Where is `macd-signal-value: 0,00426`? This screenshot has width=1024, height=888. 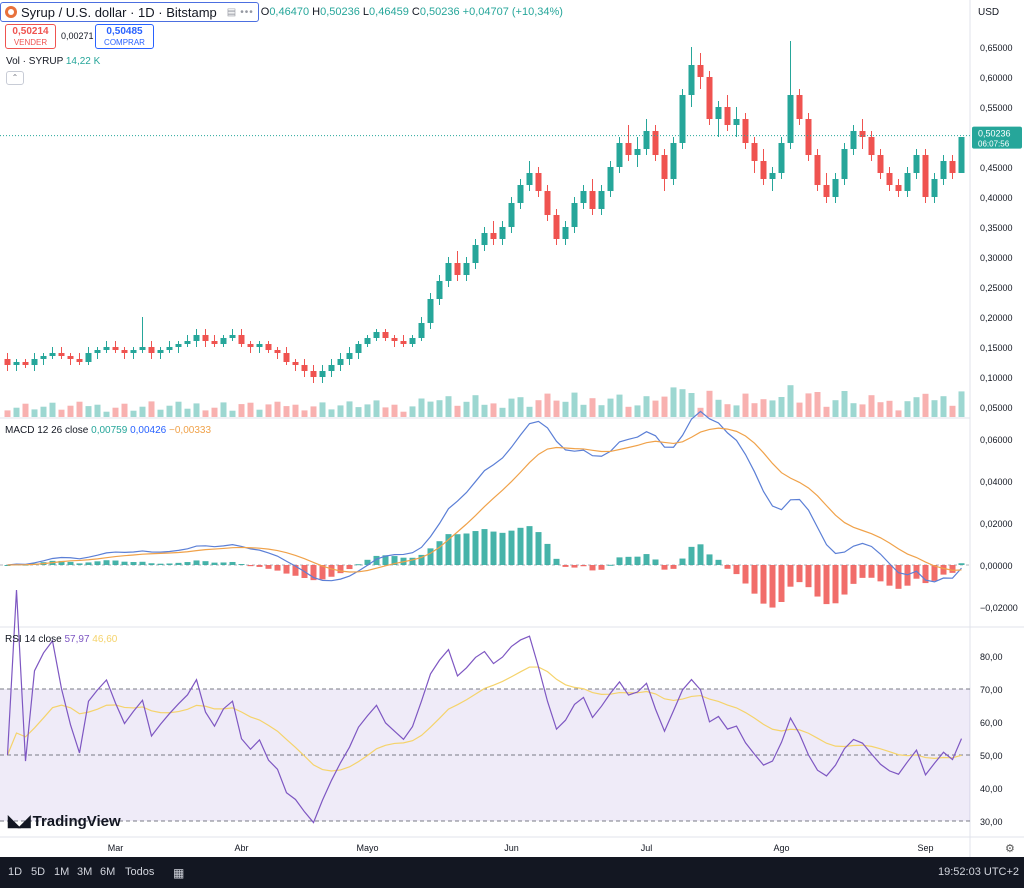
macd-signal-value: 0,00426 is located at coordinates (148, 430).